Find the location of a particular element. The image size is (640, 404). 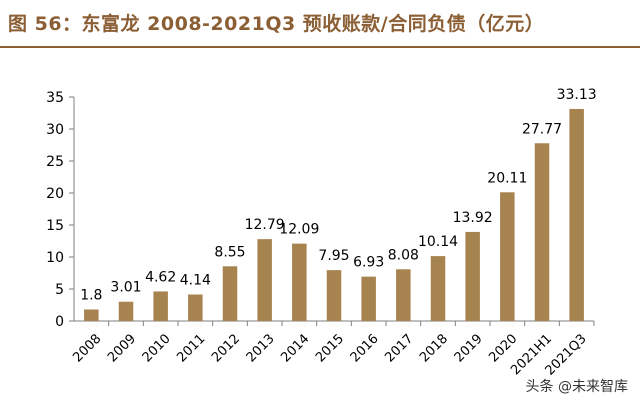

y-tick-label: 30 is located at coordinates (55, 130).